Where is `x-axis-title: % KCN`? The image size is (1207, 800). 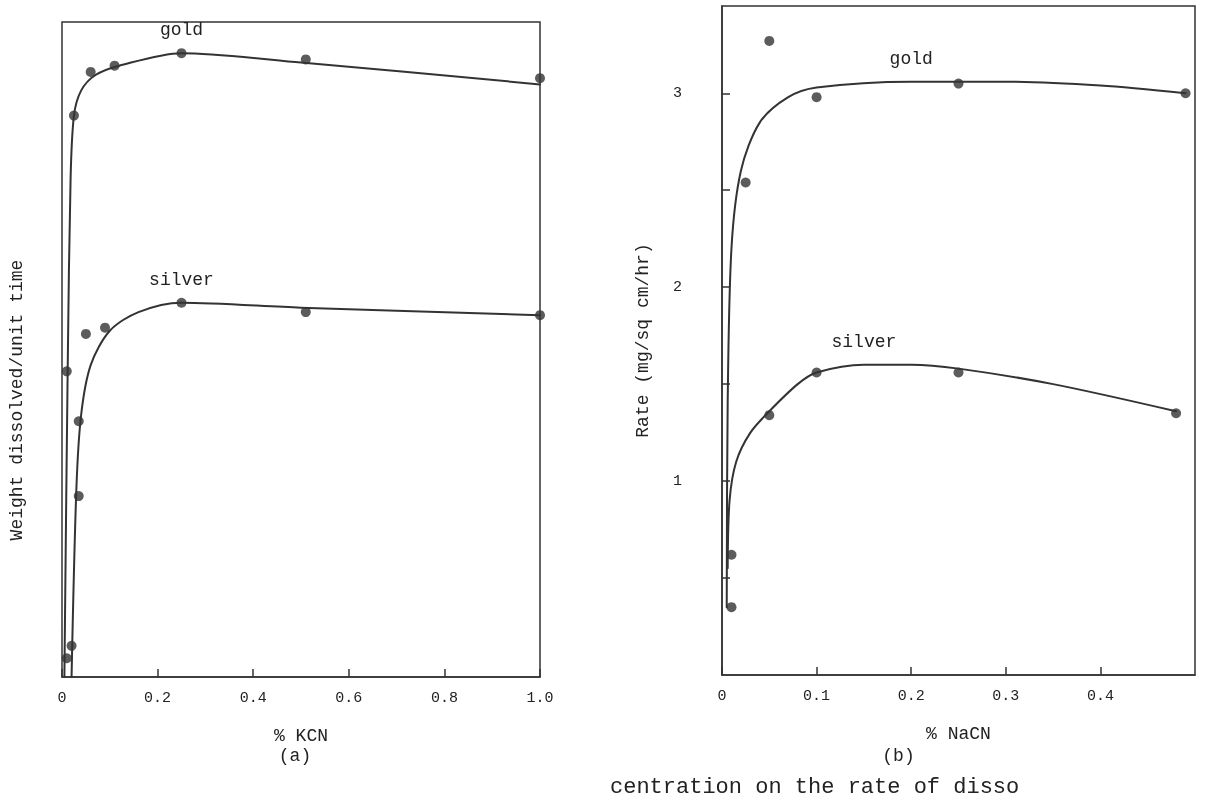 x-axis-title: % KCN is located at coordinates (301, 736).